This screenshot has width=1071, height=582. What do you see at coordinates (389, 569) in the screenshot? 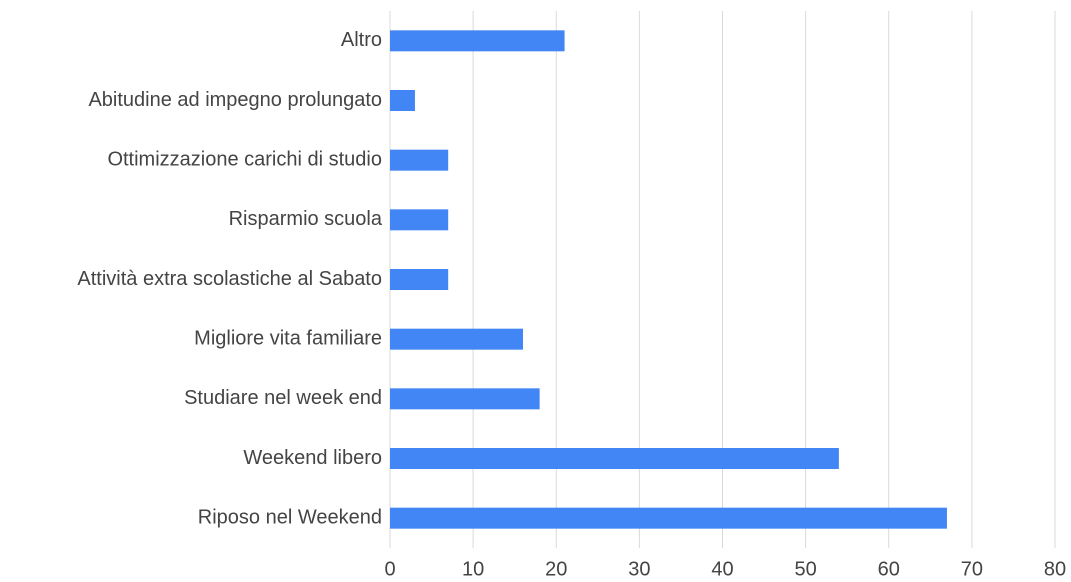
I see `x-tick-label: 0` at bounding box center [389, 569].